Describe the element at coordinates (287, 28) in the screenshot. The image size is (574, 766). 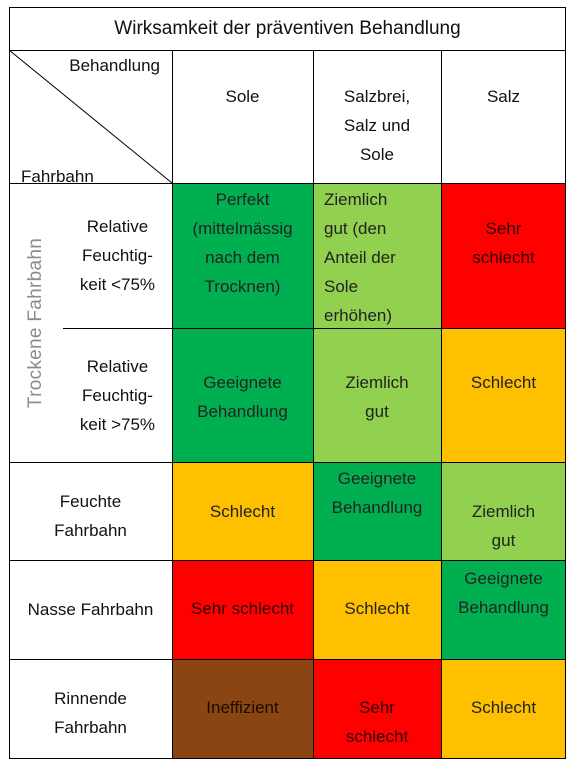
I see `table-title: Wirksamkeit der präventiven Behandlung` at that location.